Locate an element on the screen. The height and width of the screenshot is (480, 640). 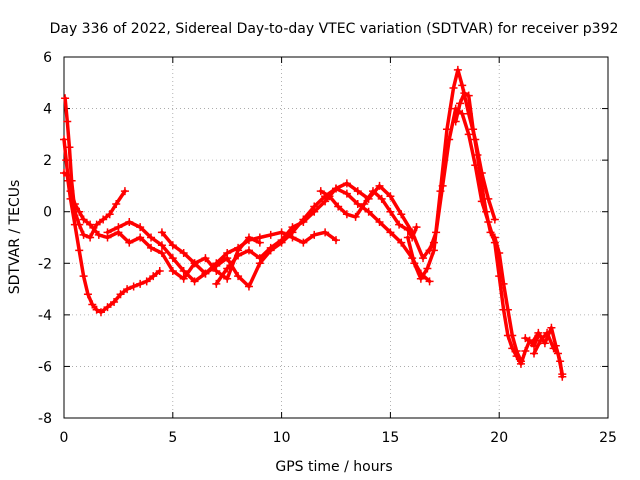
y-tick-label: -4 is located at coordinates (45, 316).